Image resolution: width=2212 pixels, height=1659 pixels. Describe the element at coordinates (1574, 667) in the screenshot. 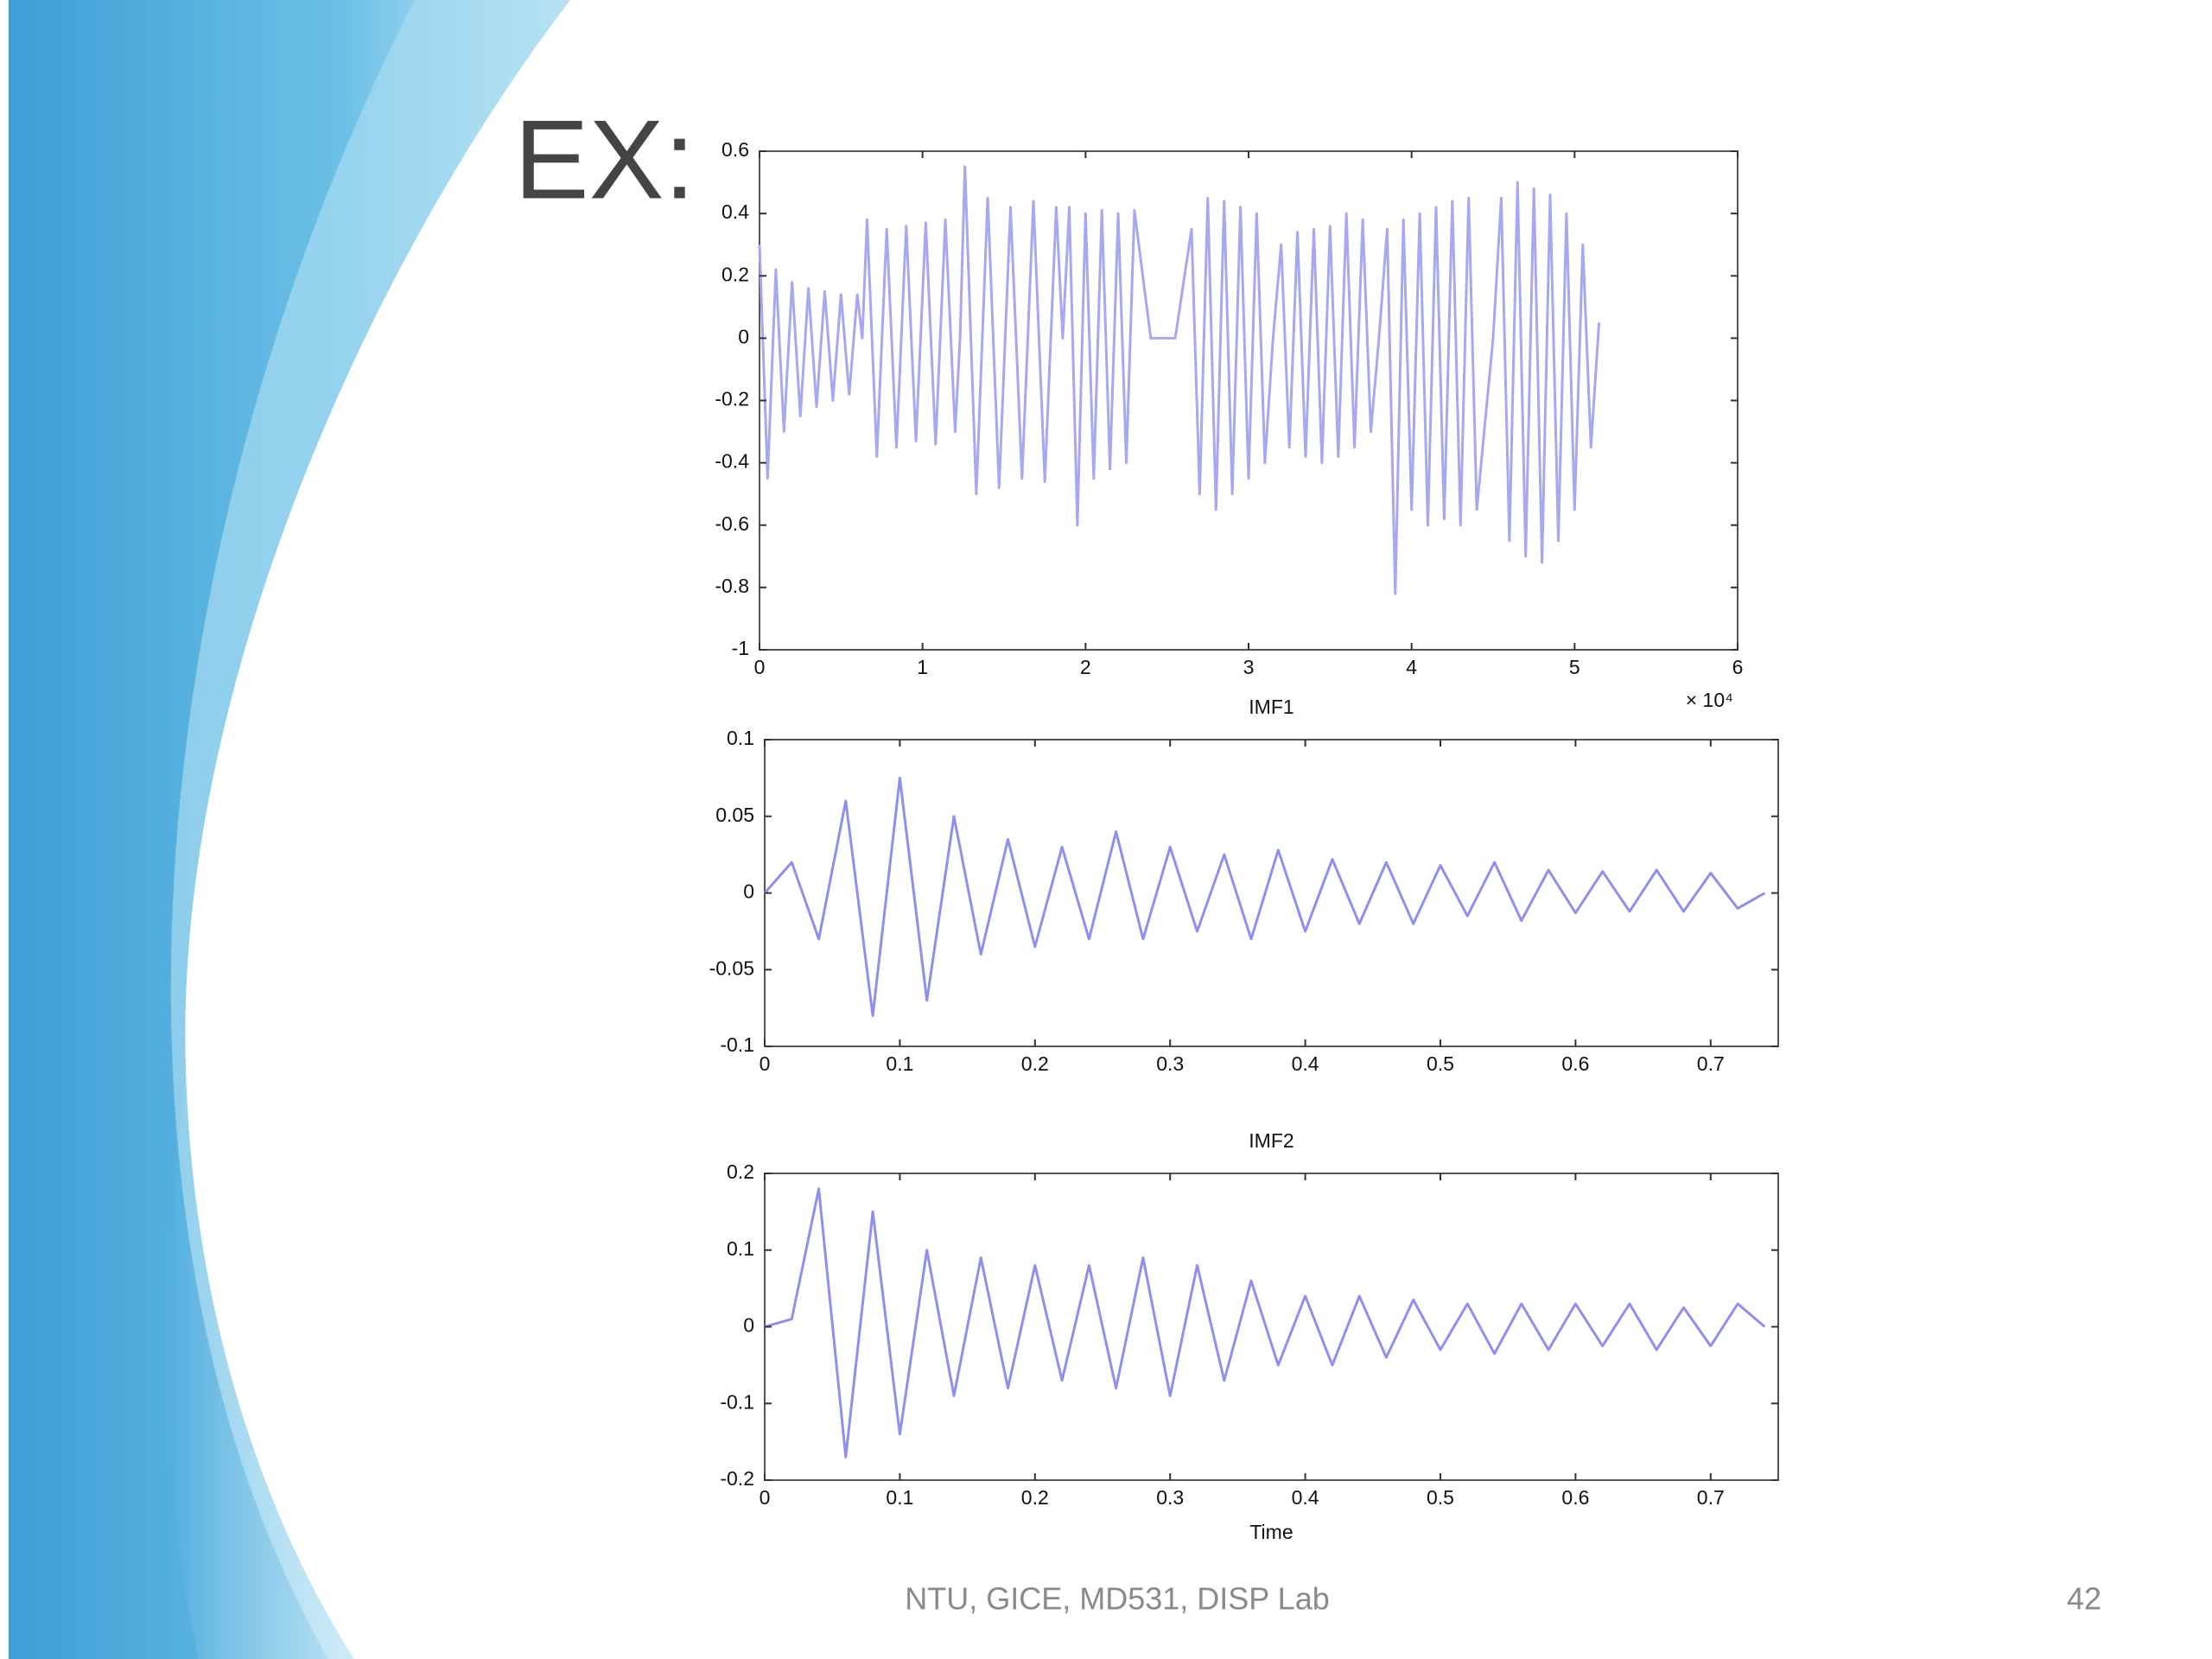

I see `x-tick-label: 5` at that location.